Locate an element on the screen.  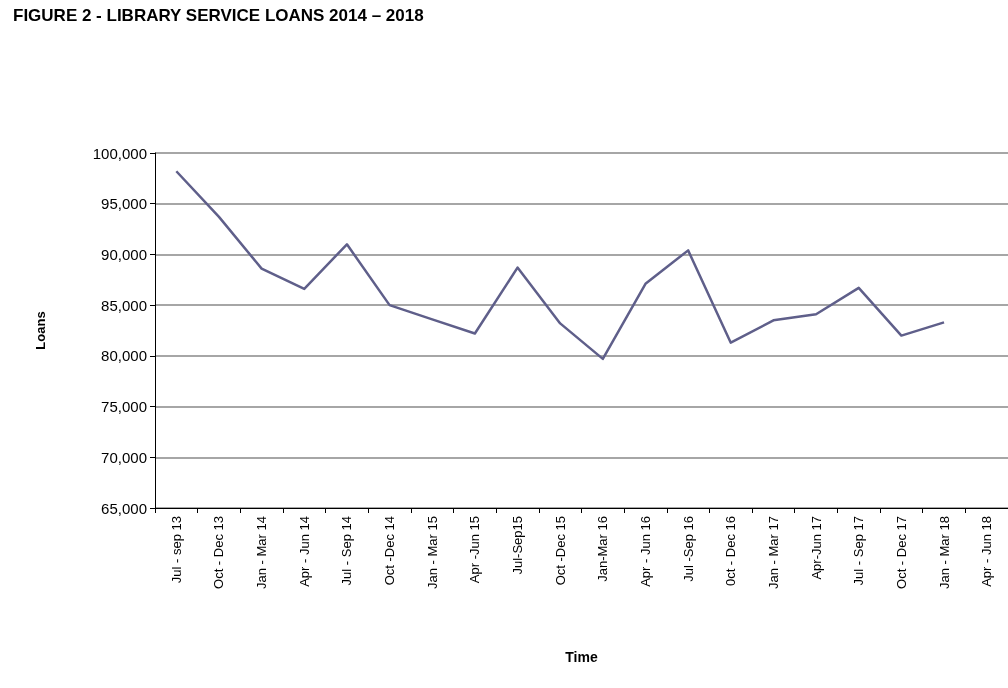
x-tick-label: Jan - Mar 14 is located at coordinates (262, 552).